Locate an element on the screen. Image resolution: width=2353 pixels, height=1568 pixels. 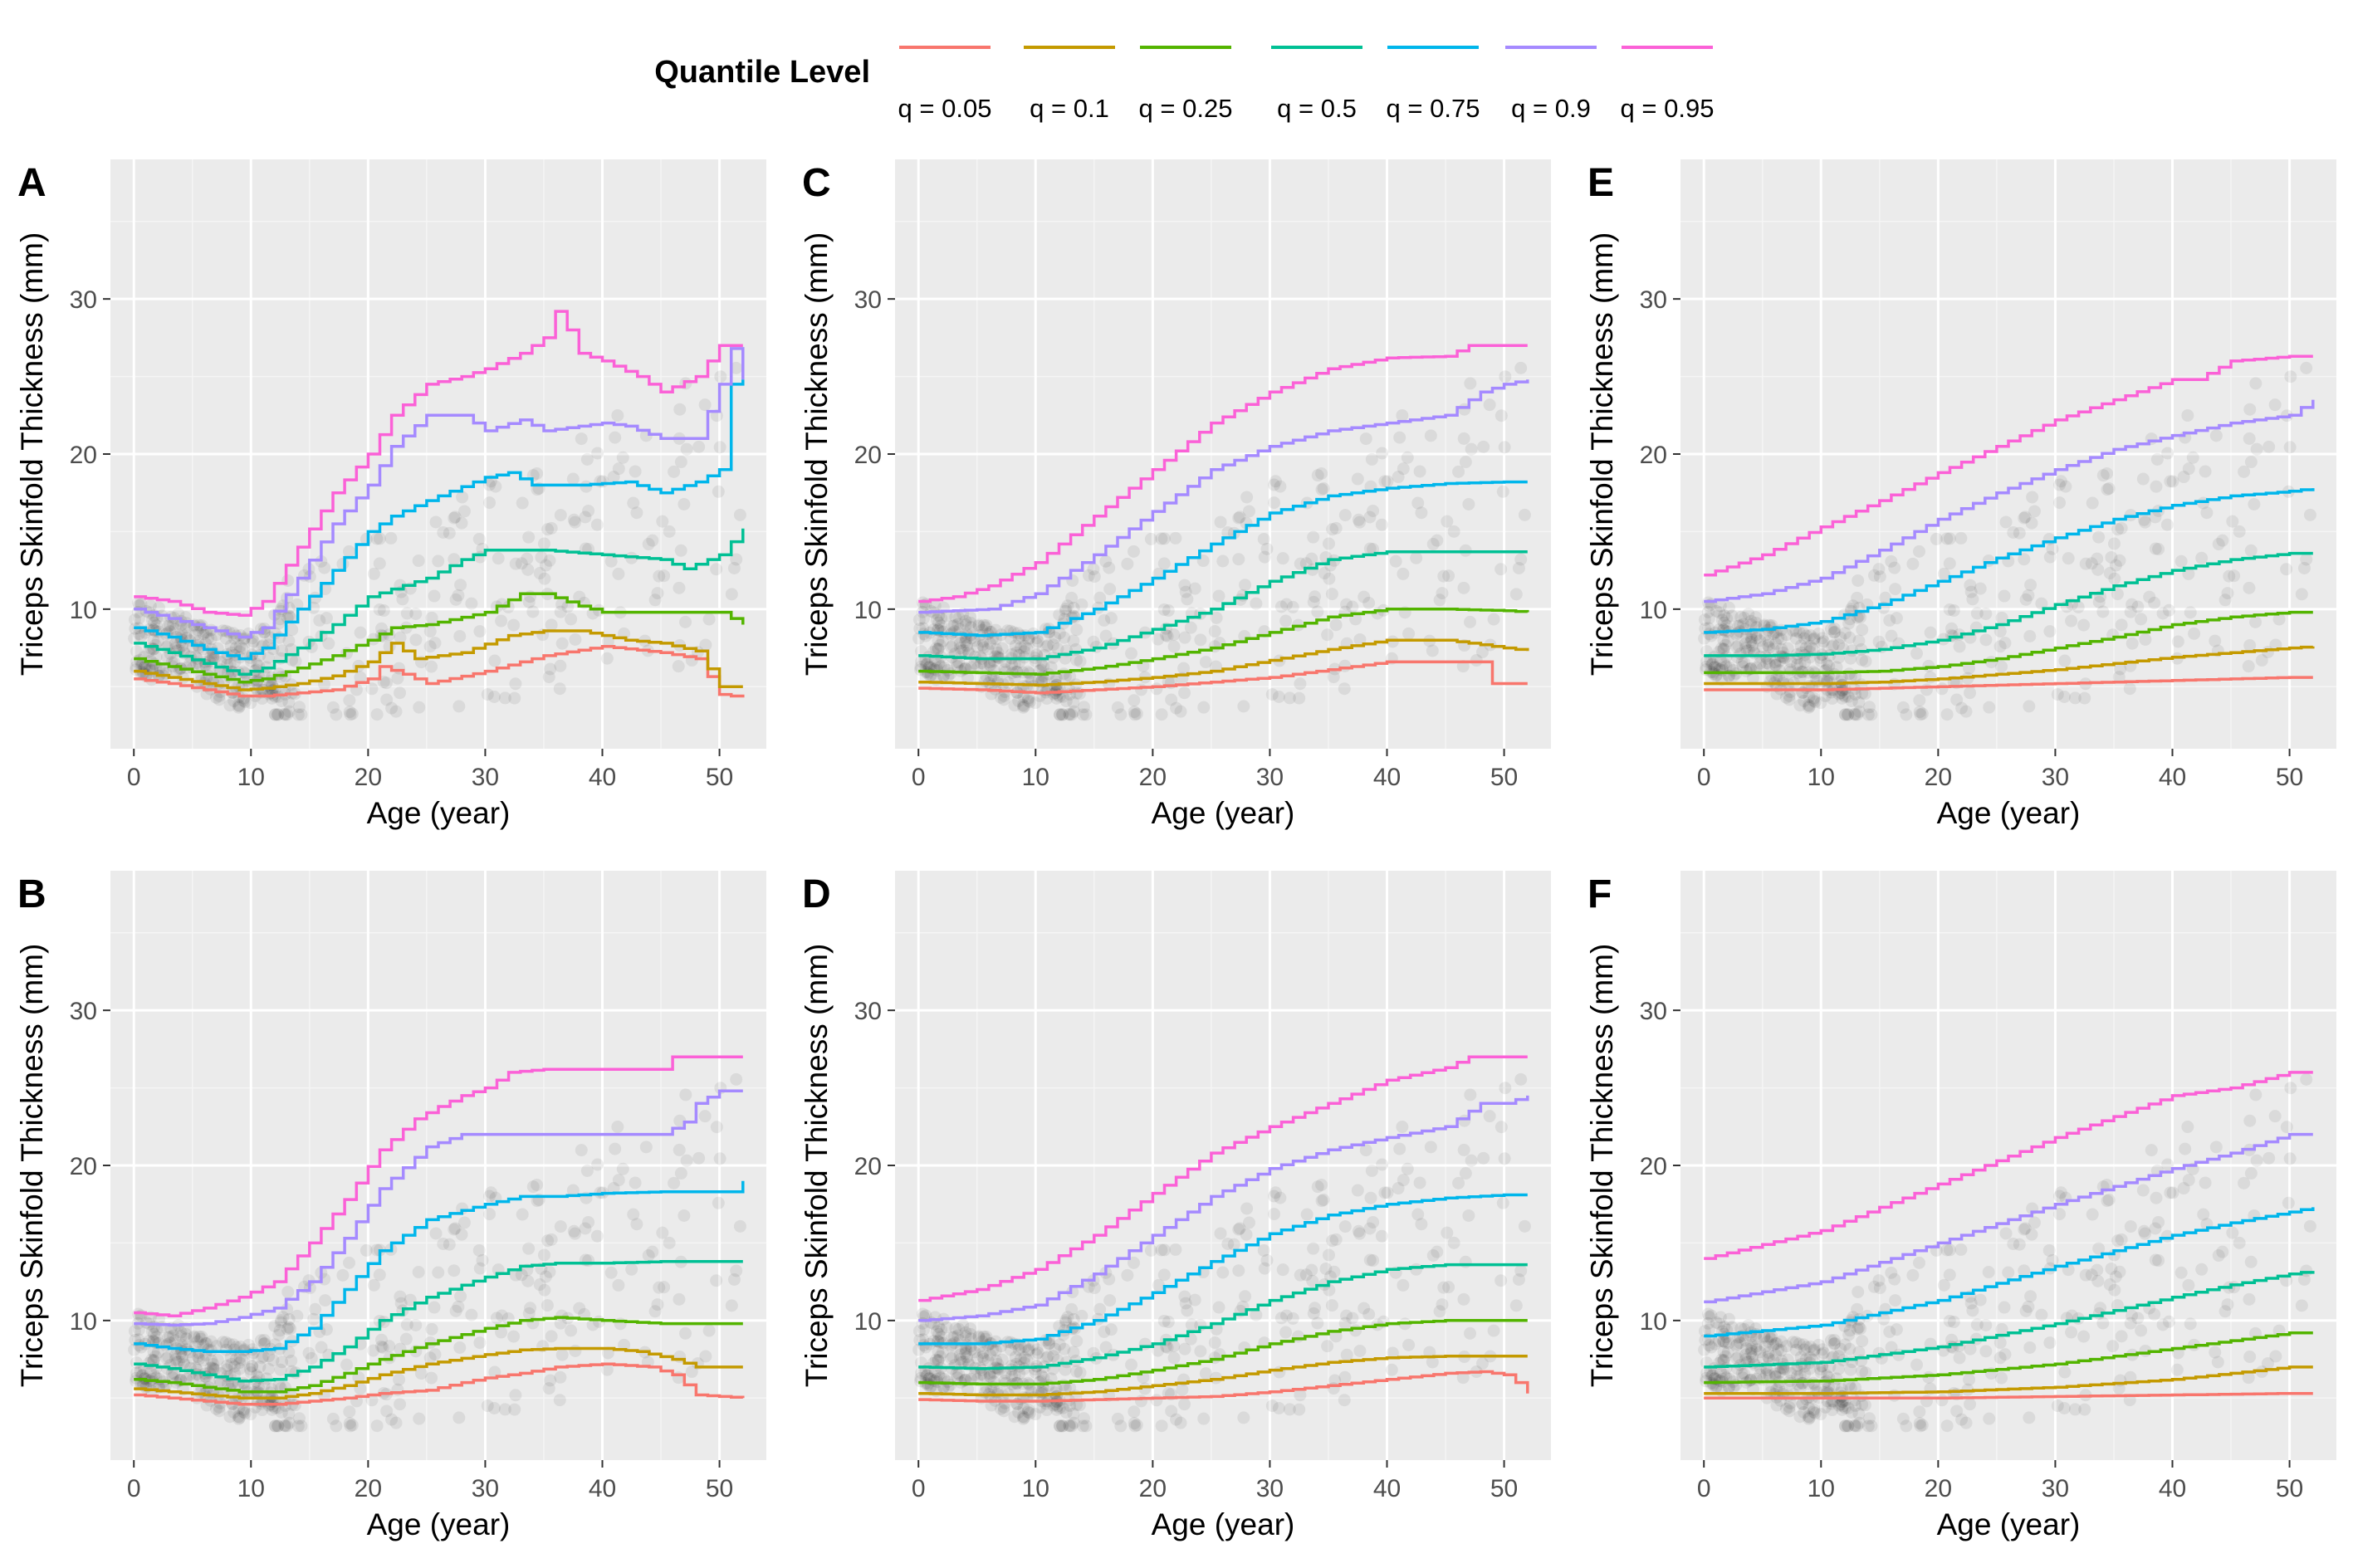
quantile-line-0.25 is located at coordinates (1223, 1353).